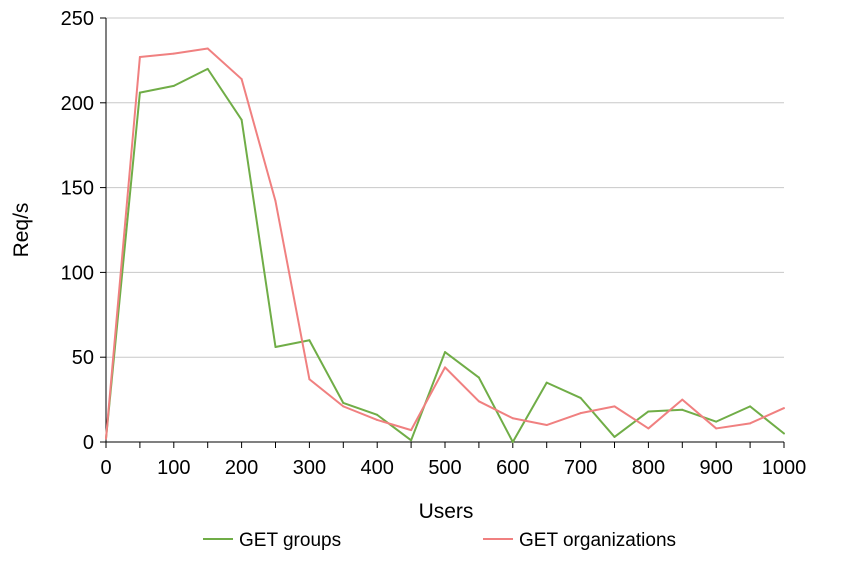 This screenshot has width=844, height=561. What do you see at coordinates (512, 468) in the screenshot?
I see `x-tick-label-6: 600` at bounding box center [512, 468].